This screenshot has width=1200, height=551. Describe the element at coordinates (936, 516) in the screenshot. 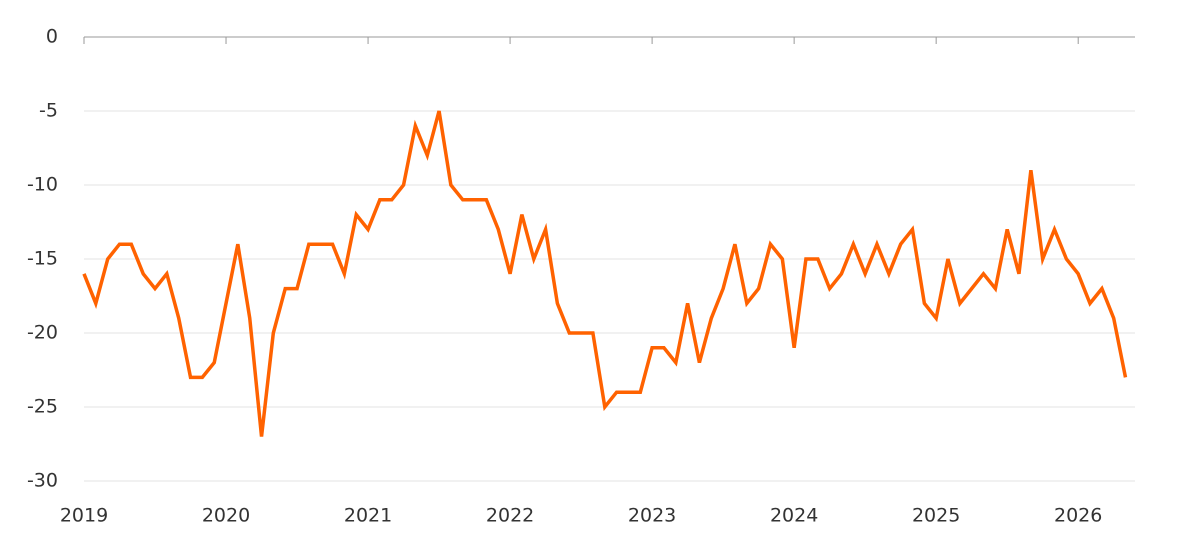

I see `x-tick-label: 2025` at that location.